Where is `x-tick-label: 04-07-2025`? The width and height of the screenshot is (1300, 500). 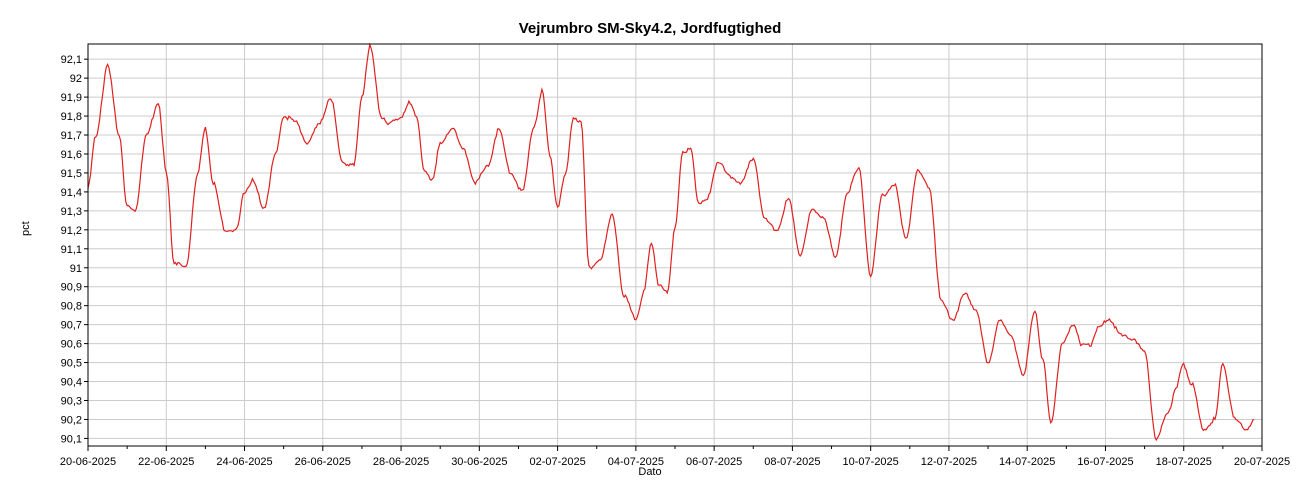 x-tick-label: 04-07-2025 is located at coordinates (636, 462).